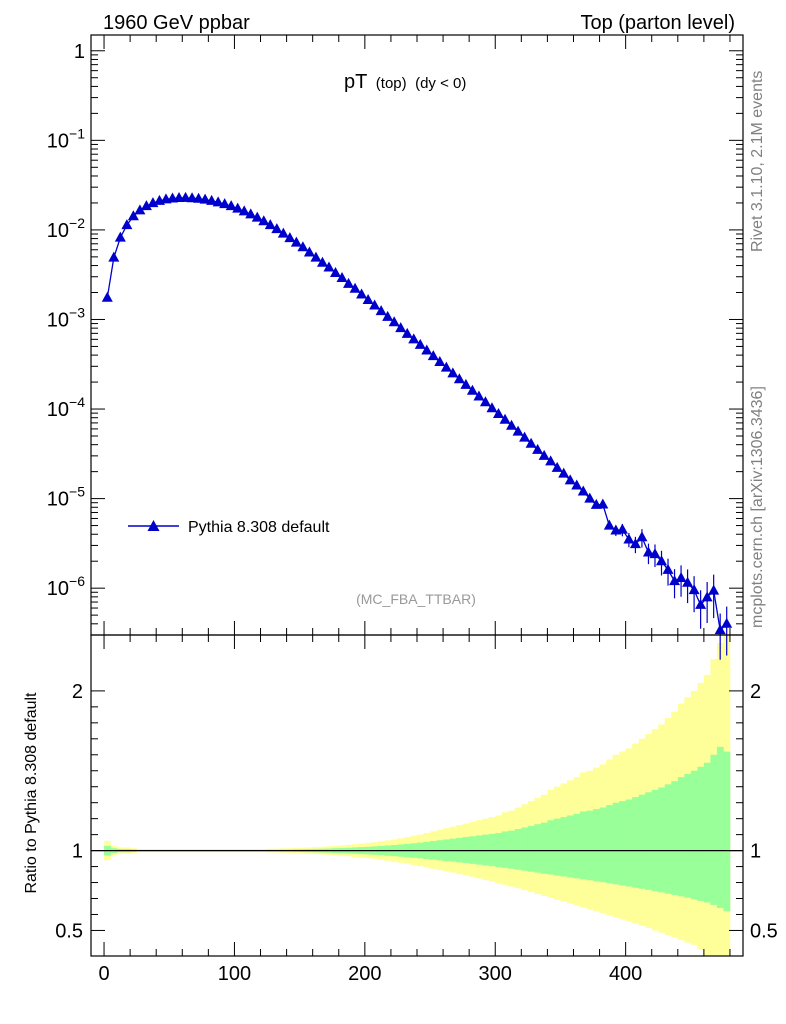 The image size is (786, 1024). I want to click on header-right: Top (parton level), so click(657, 23).